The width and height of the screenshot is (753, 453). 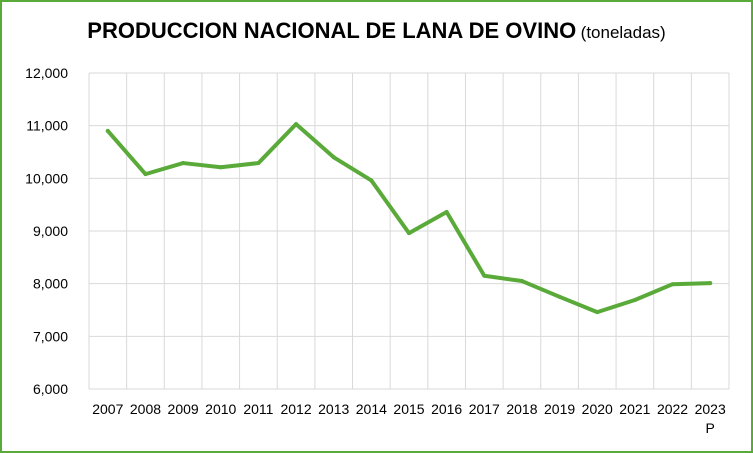 I want to click on x-tick-label: 2012, so click(x=295, y=409).